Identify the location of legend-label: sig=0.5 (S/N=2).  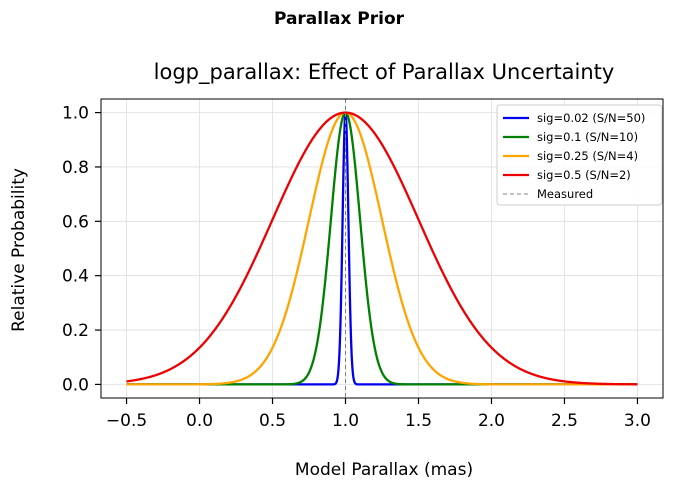
(584, 175).